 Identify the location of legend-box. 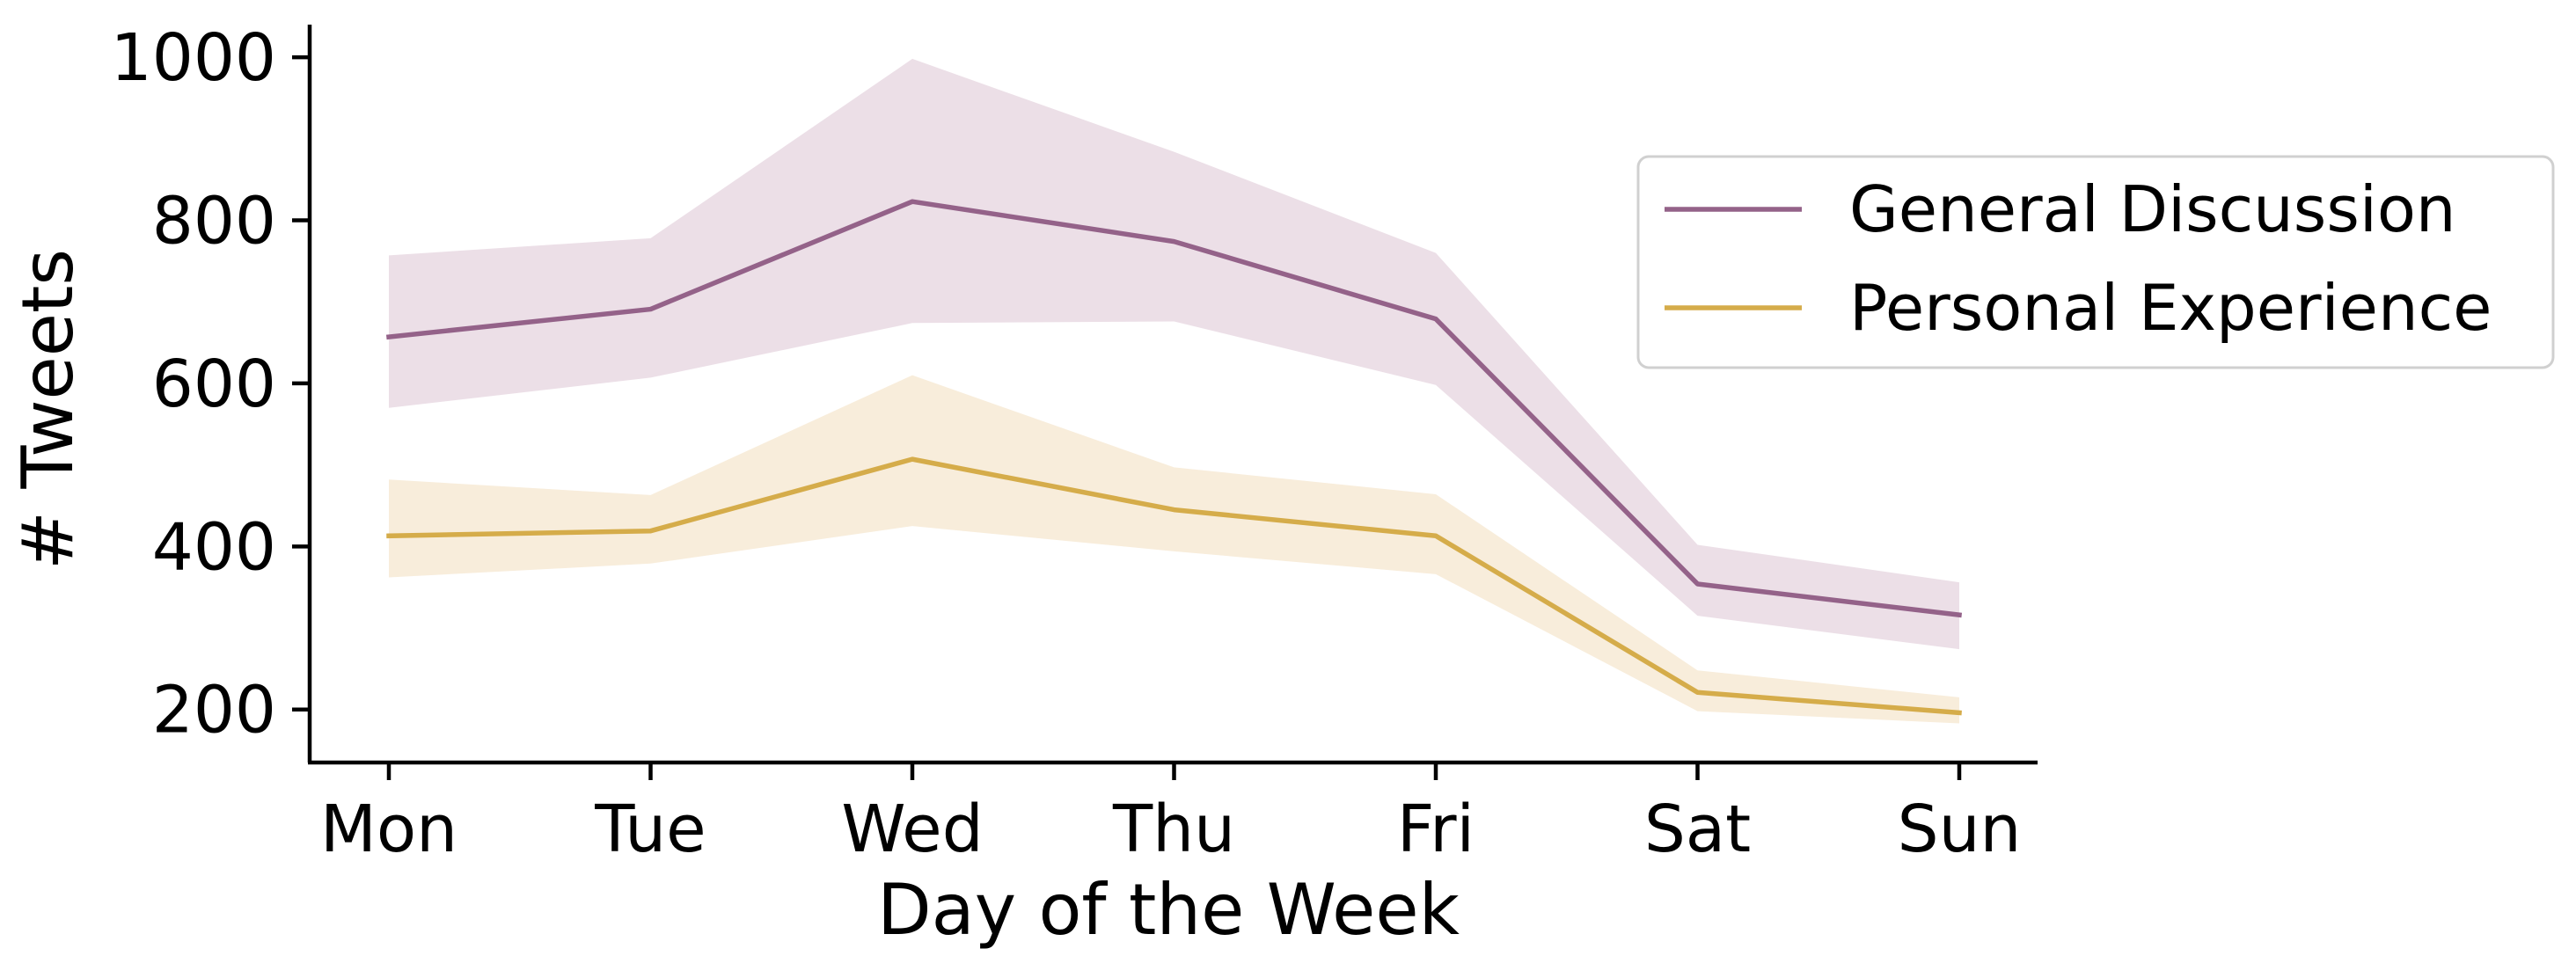
(2095, 262).